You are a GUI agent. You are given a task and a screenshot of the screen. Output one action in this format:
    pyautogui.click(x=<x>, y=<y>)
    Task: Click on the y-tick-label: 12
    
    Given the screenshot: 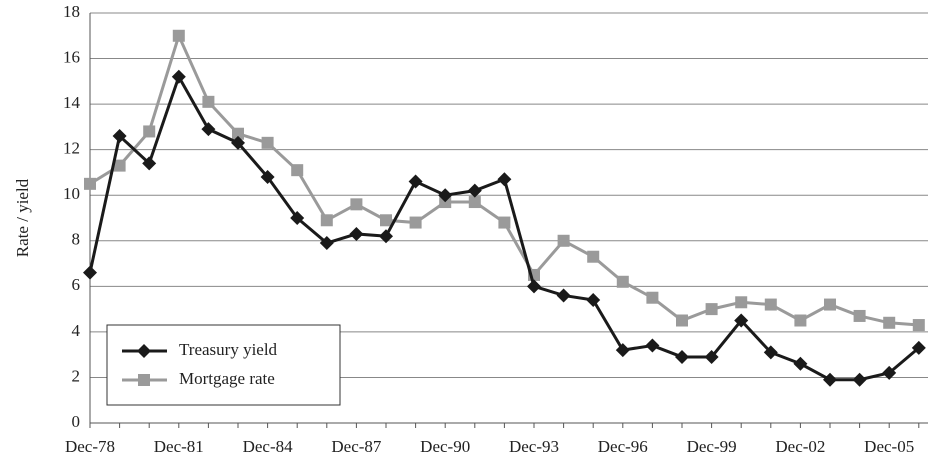 What is the action you would take?
    pyautogui.click(x=71, y=148)
    